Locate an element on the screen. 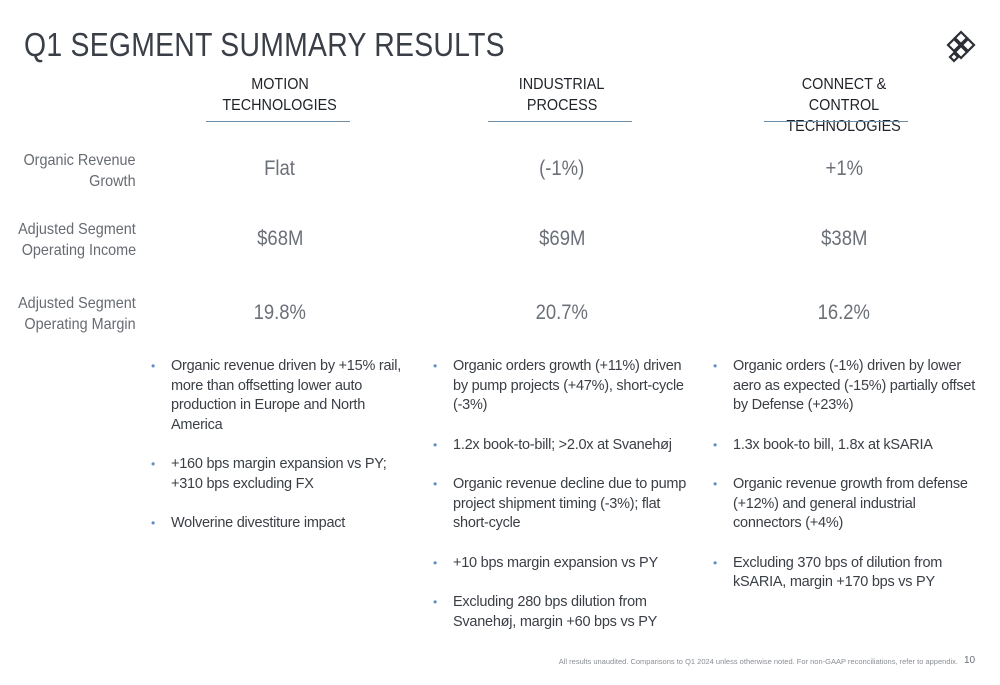  metric-adjusted-operating-margin: 20.7% is located at coordinates (562, 312).